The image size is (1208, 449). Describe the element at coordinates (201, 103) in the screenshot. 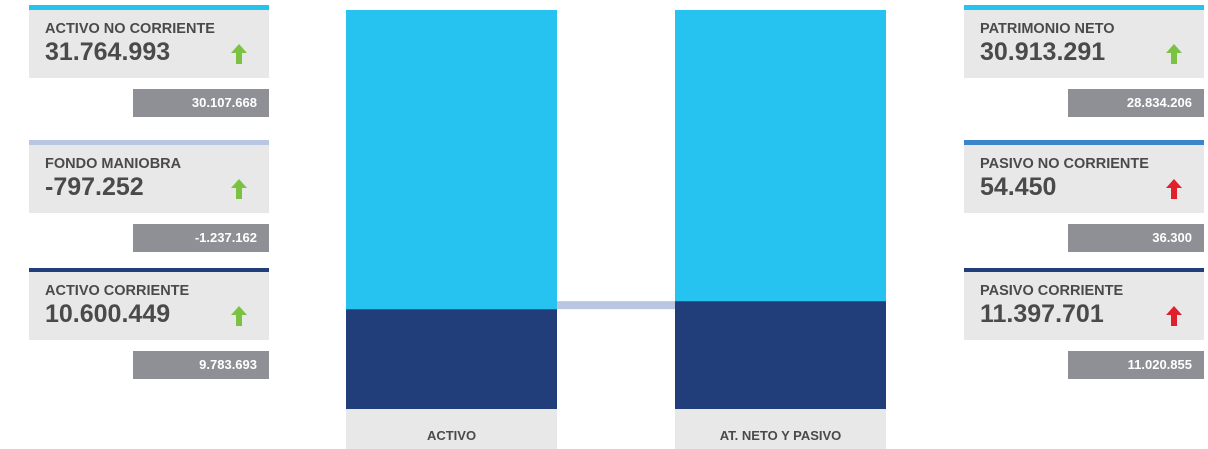

I see `previous-value-activo-no-corriente: 30.107.668` at that location.